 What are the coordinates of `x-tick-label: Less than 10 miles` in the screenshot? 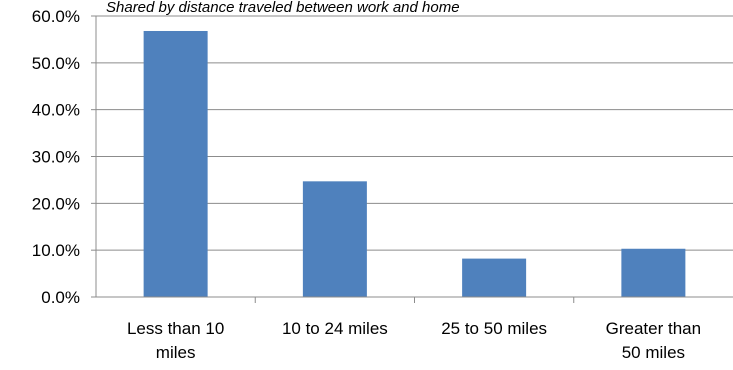 It's located at (175, 340).